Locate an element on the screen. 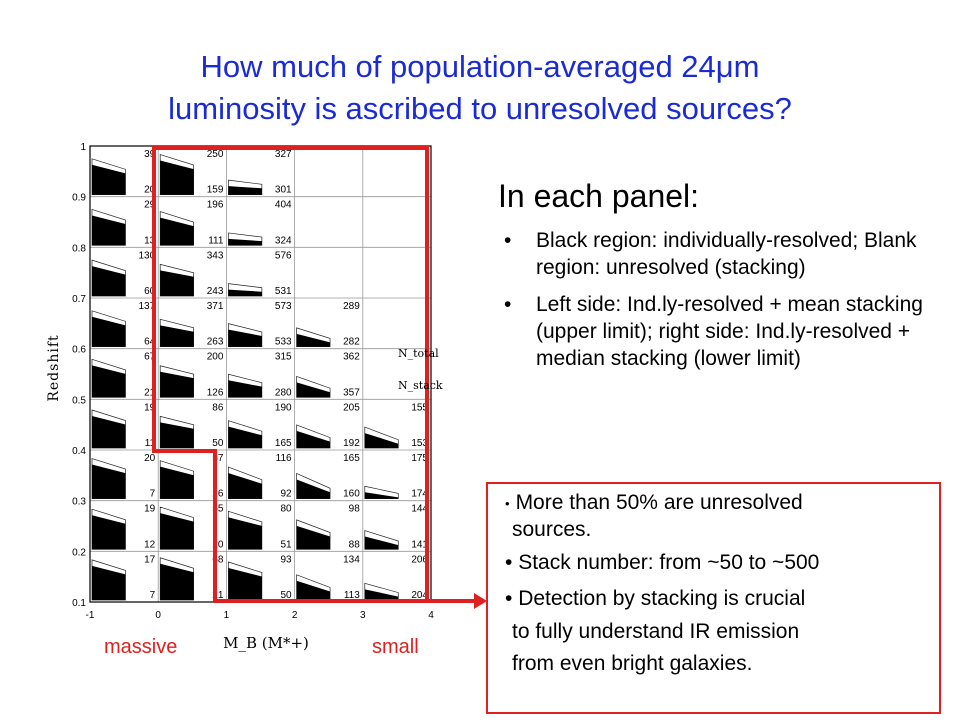  note-line-5: to fully understand IR emission is located at coordinates (656, 631).